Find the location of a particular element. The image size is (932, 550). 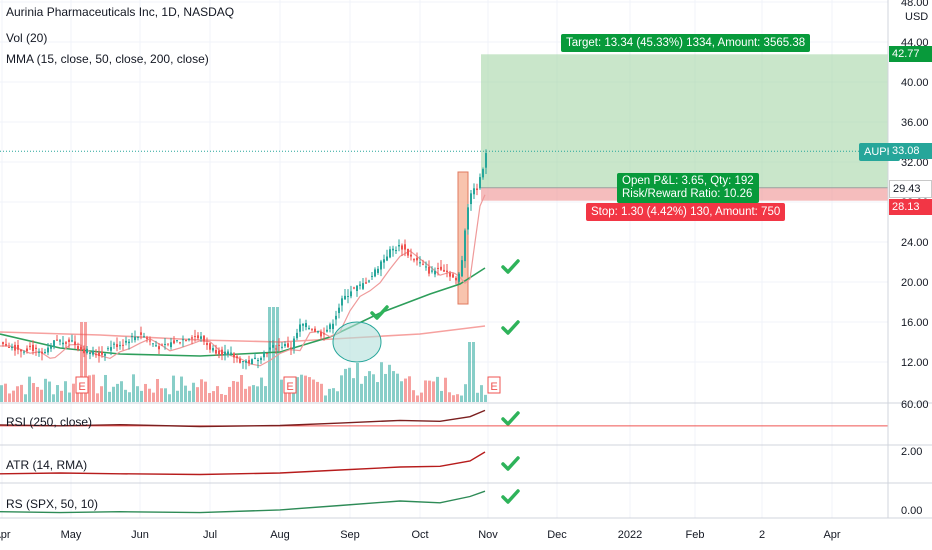

breakout-highlight is located at coordinates (463, 238).